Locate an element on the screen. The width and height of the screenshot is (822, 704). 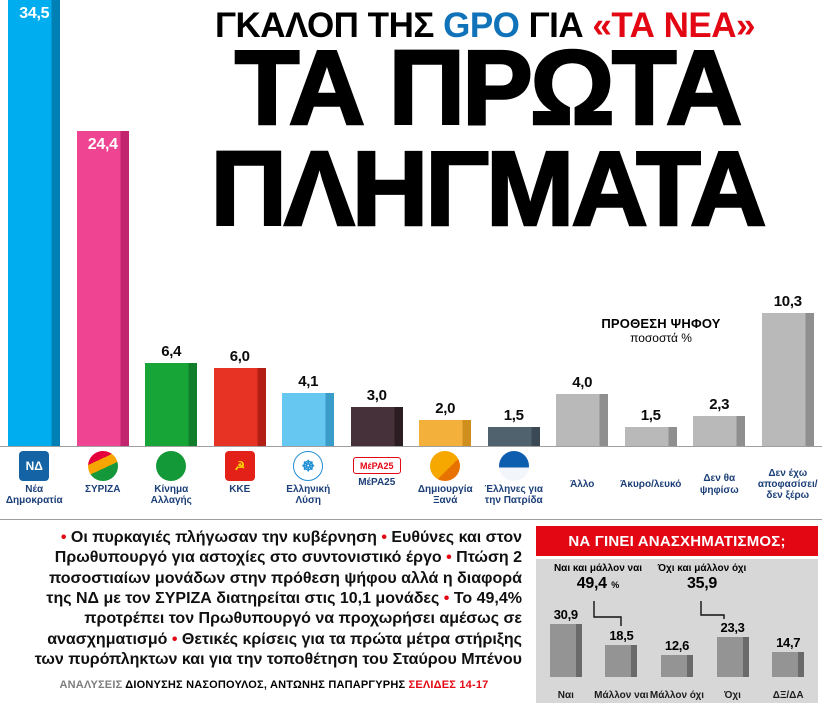
party-label: Άκυρο/λευκό is located at coordinates (651, 484).